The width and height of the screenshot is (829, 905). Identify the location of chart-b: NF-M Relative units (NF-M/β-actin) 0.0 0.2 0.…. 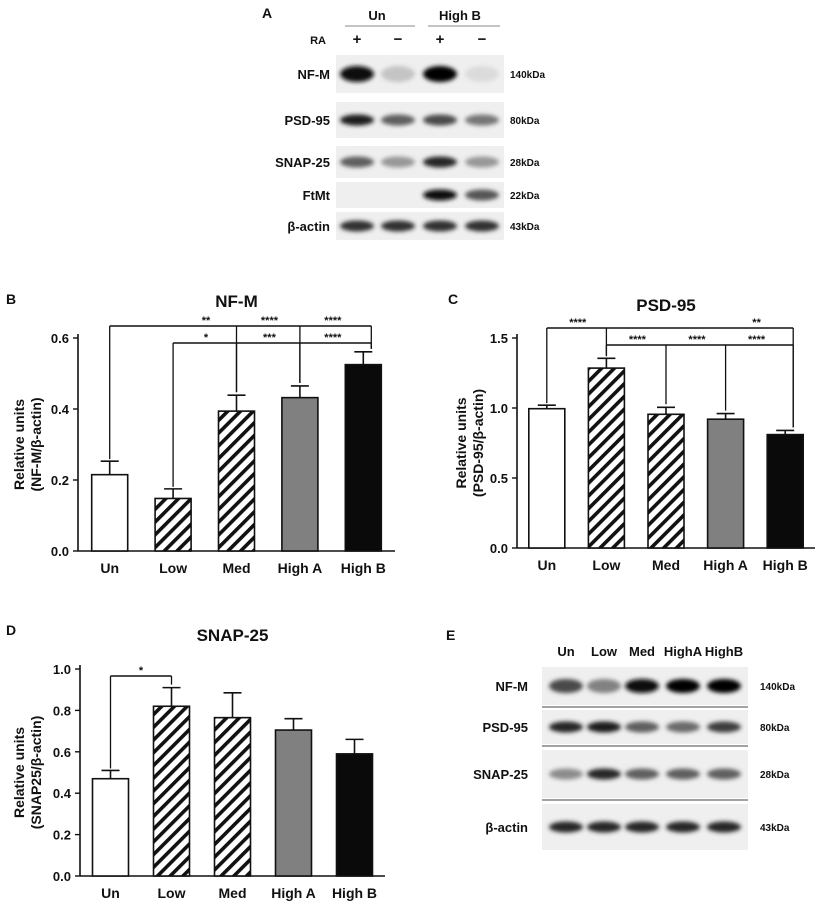
(203, 434).